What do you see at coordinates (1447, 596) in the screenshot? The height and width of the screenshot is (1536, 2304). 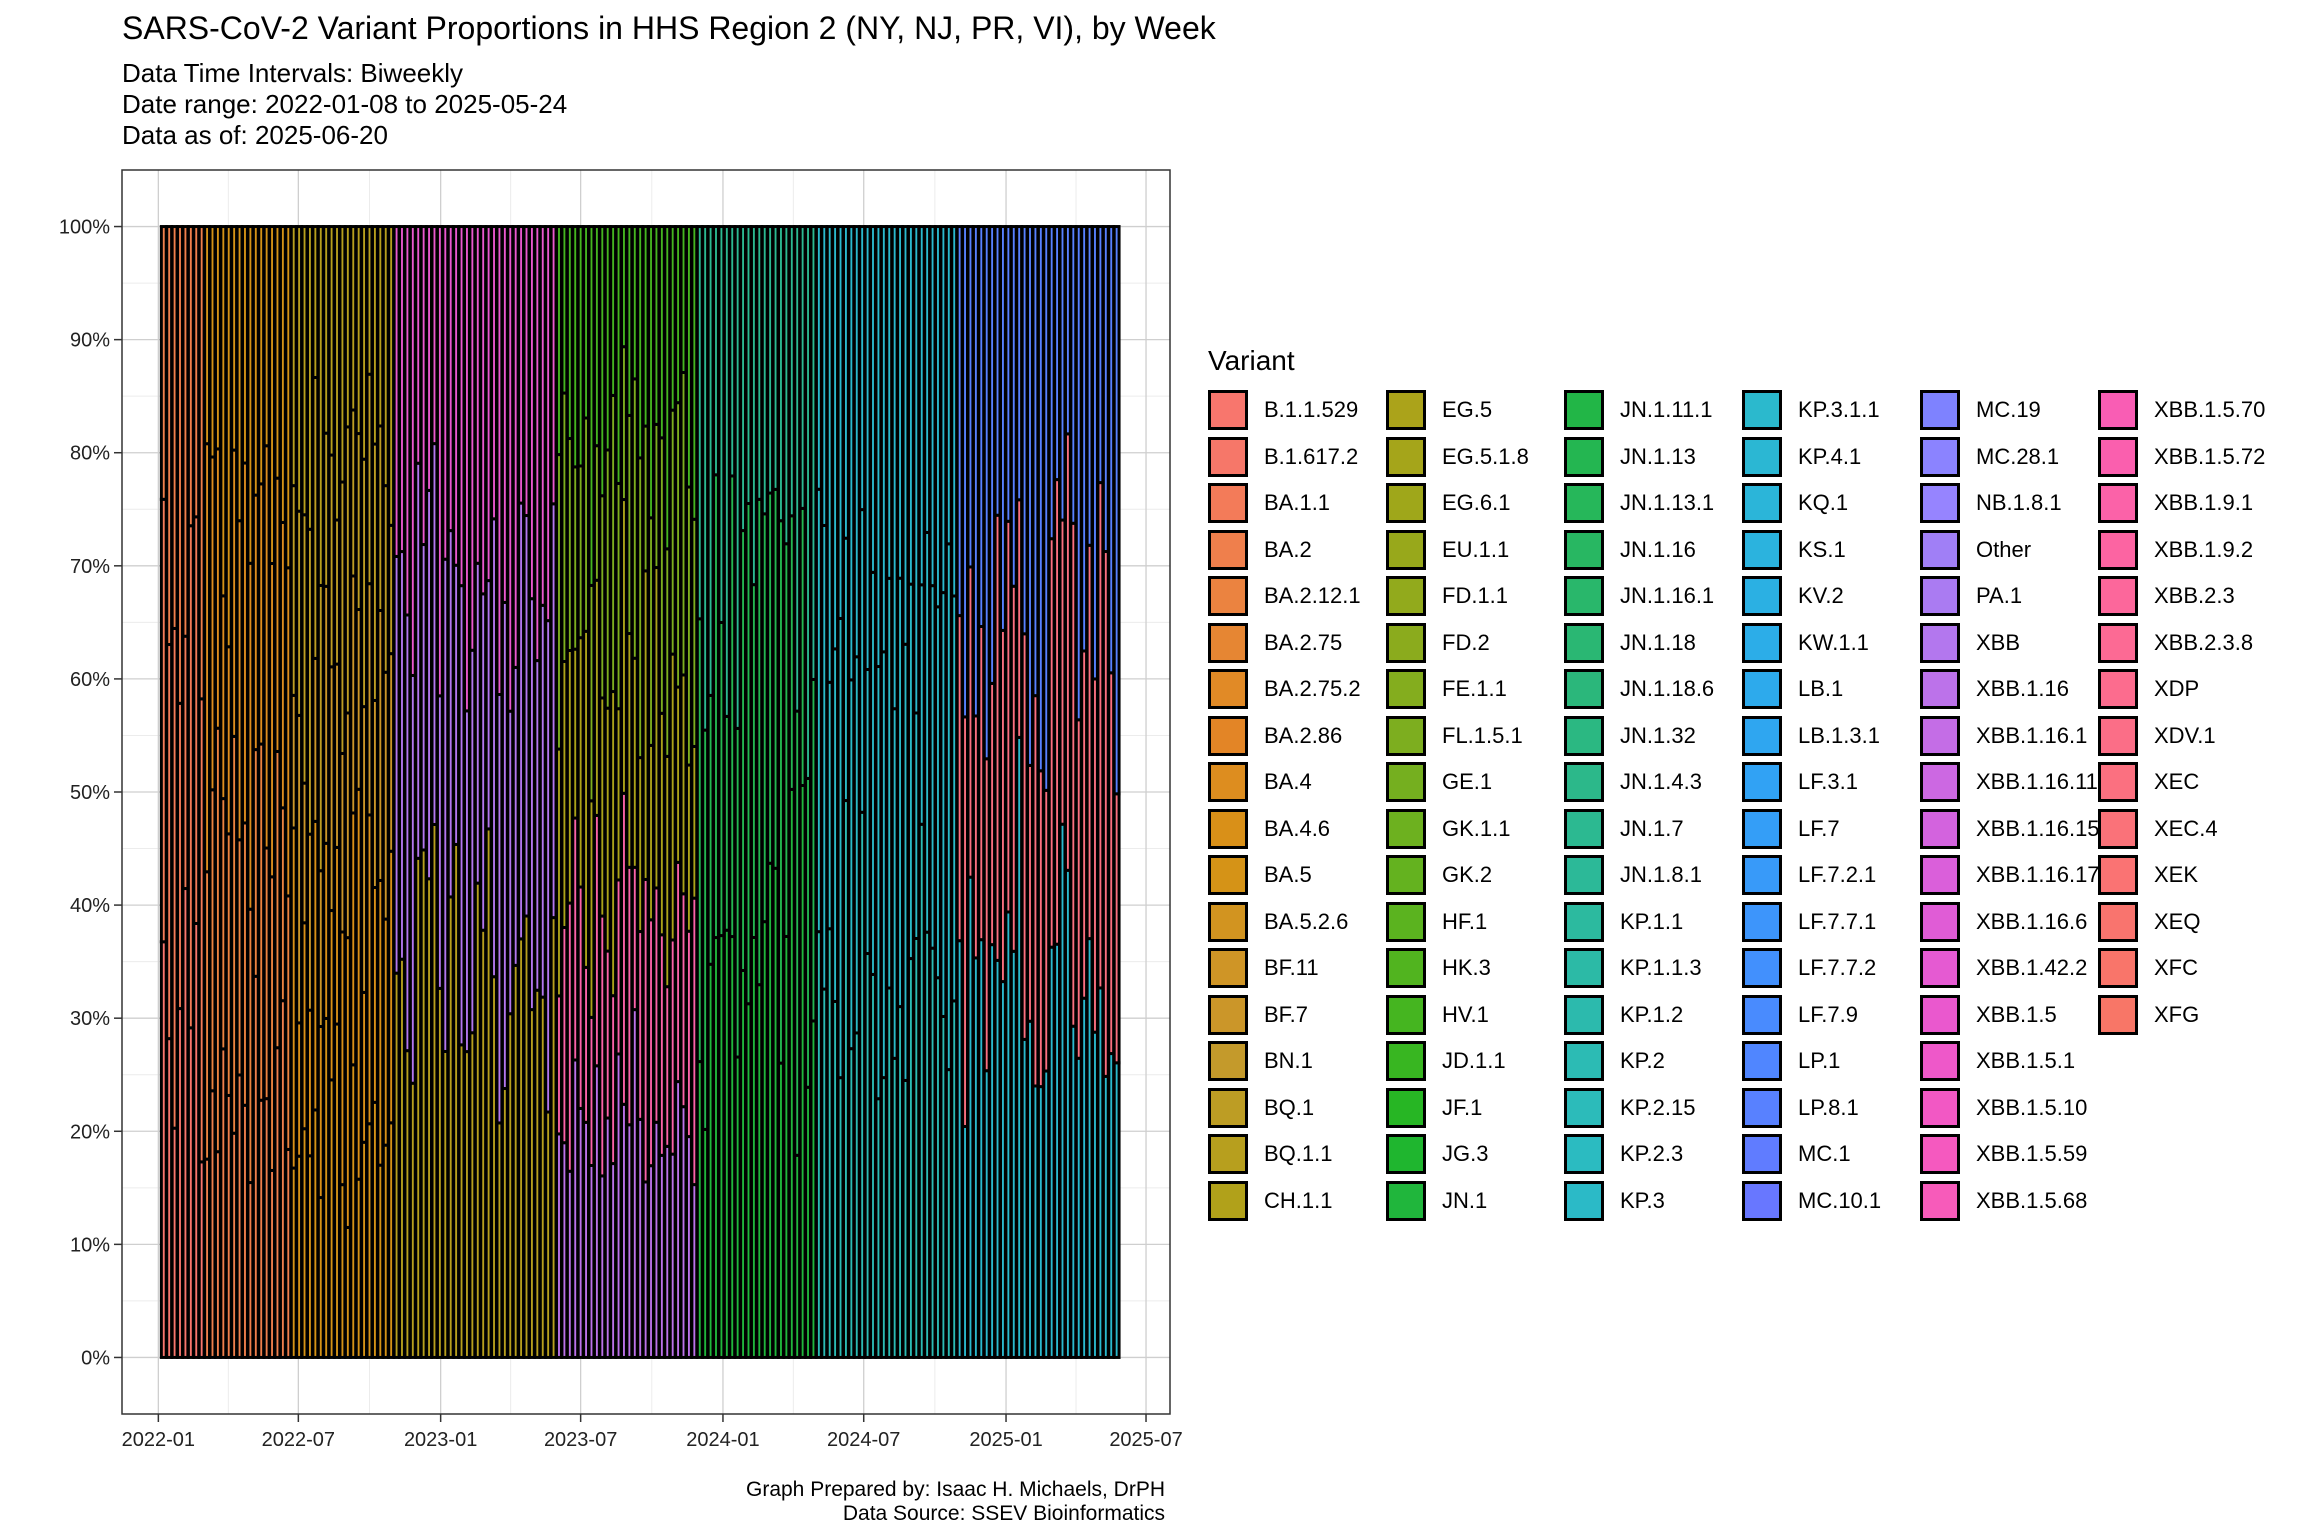 I see `legend-item: FD.1.1` at bounding box center [1447, 596].